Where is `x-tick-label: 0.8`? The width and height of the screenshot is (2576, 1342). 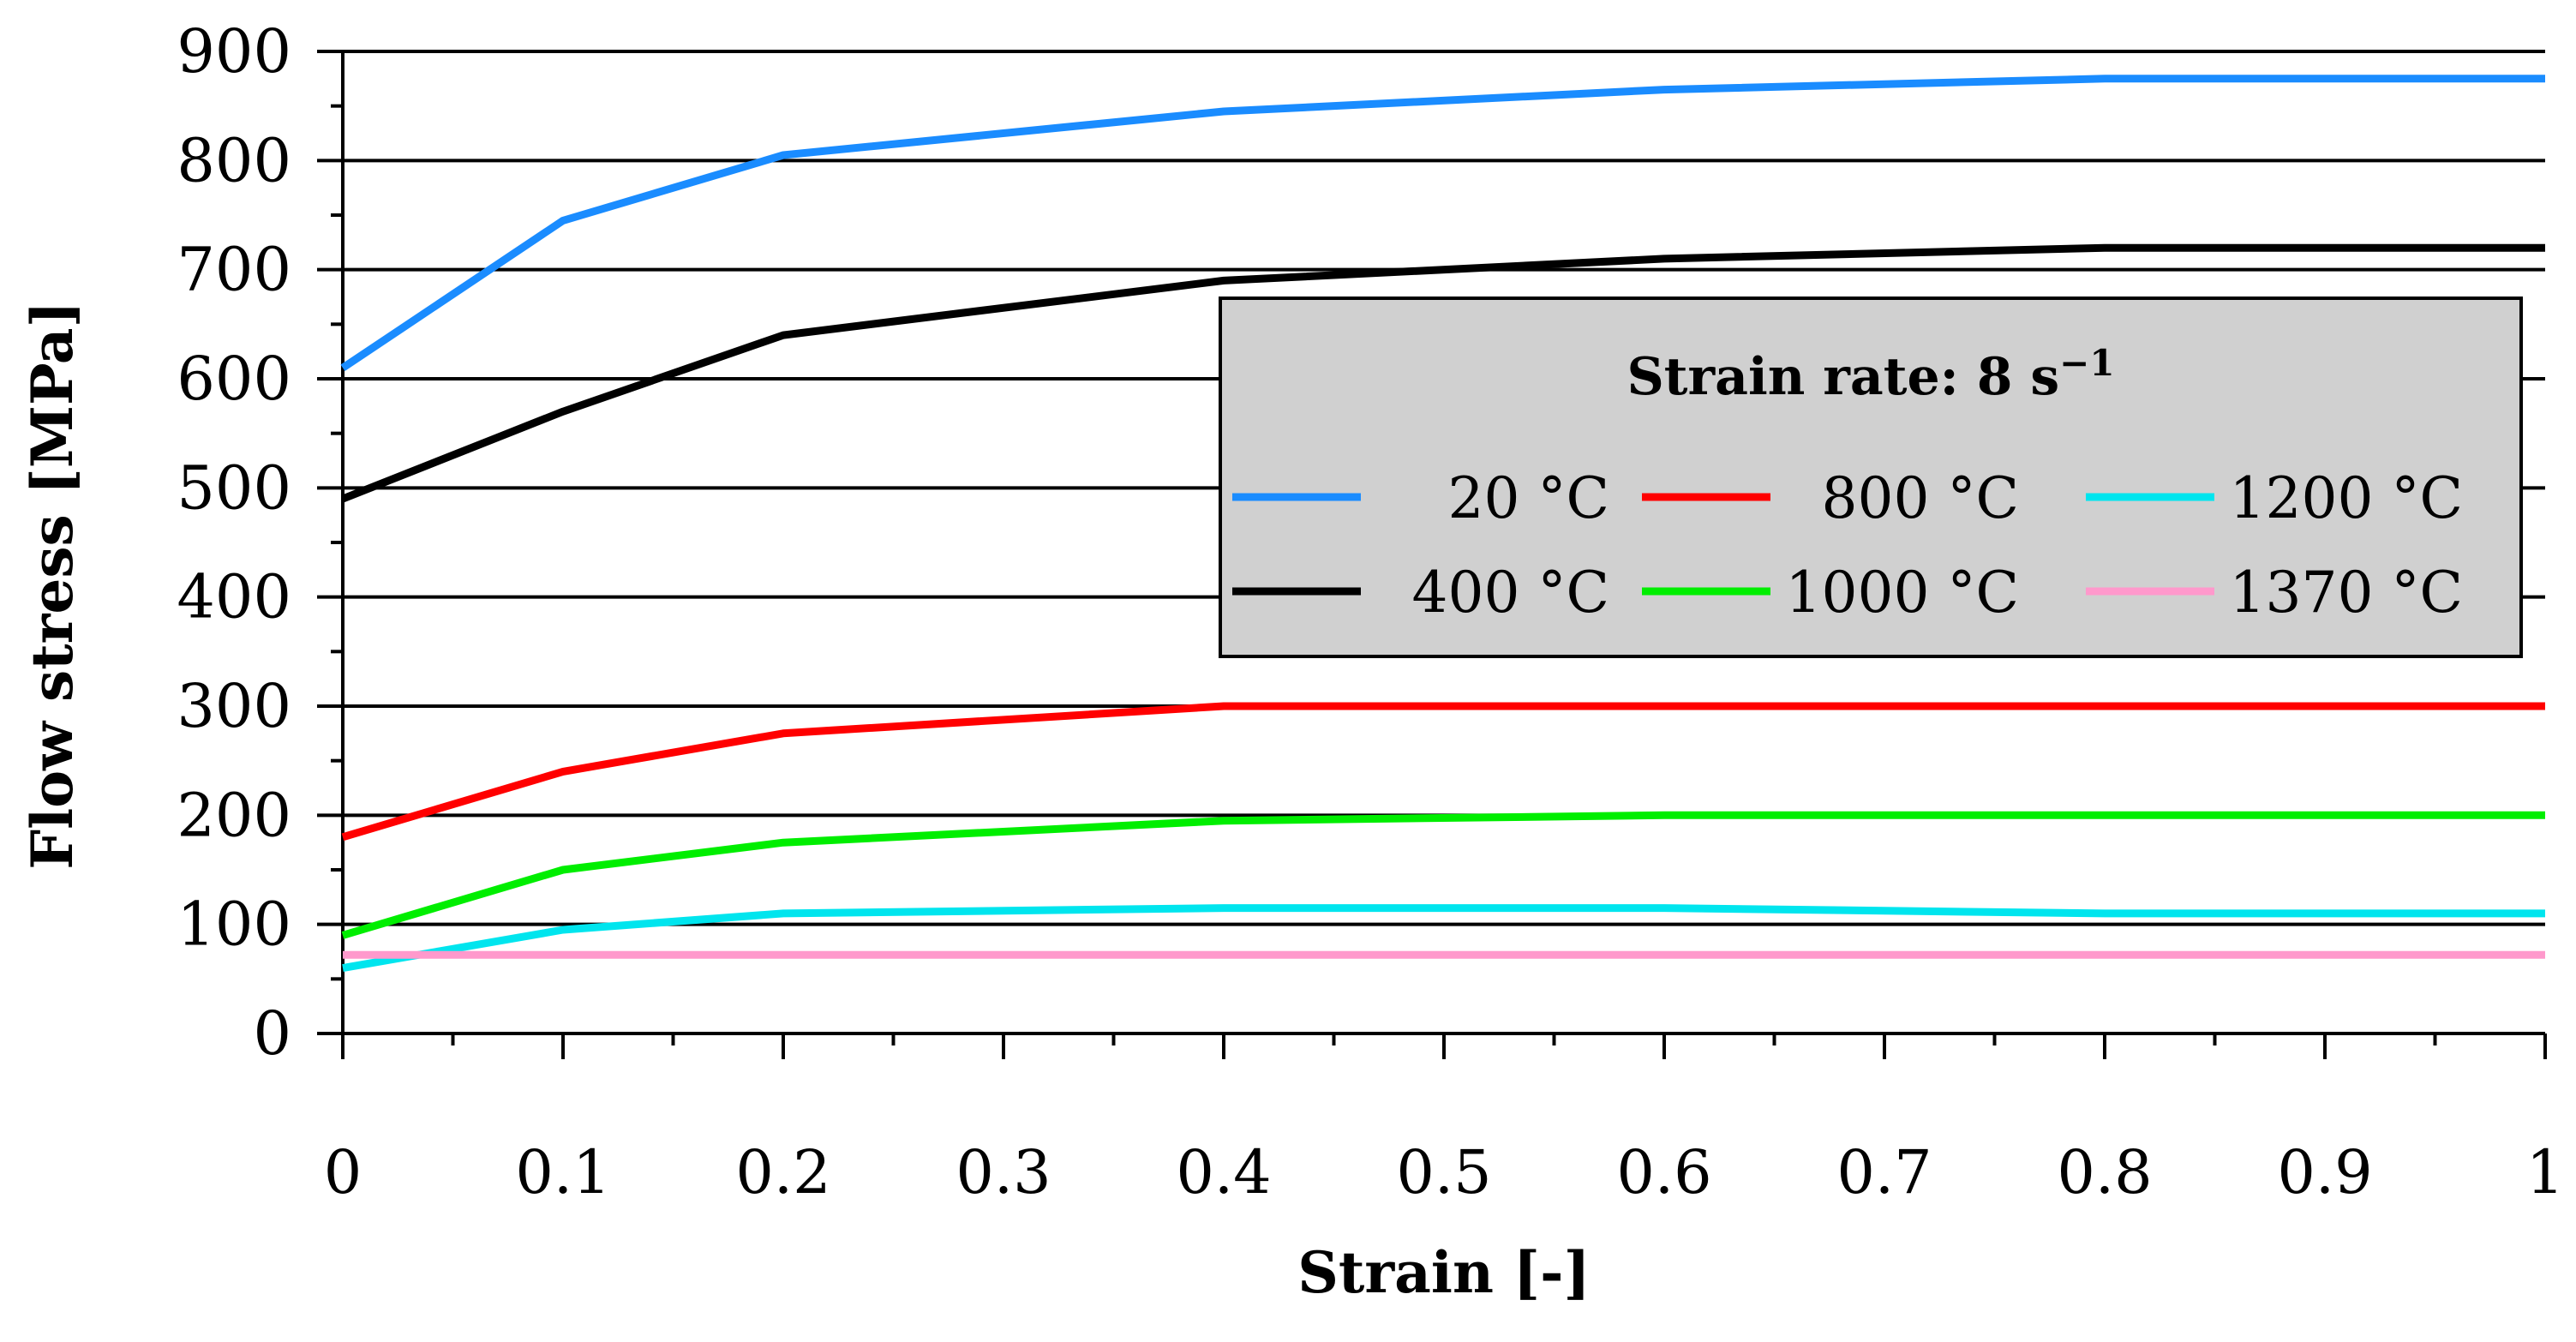 x-tick-label: 0.8 is located at coordinates (2104, 1172).